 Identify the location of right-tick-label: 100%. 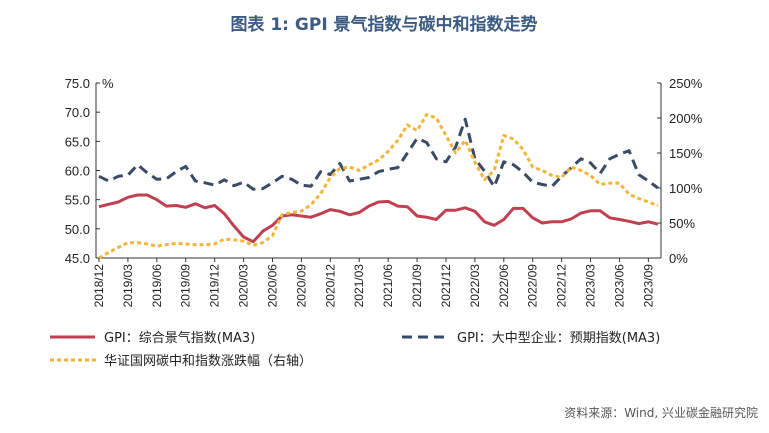
(686, 188).